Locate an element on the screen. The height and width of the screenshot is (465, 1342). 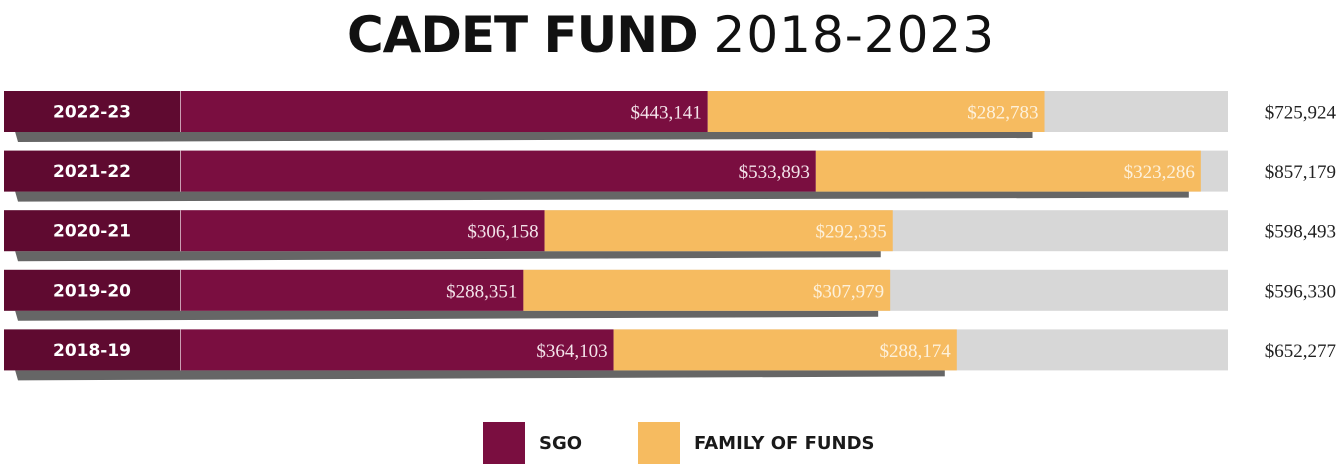
category-label-2022-23: 2022-23 is located at coordinates (92, 113).